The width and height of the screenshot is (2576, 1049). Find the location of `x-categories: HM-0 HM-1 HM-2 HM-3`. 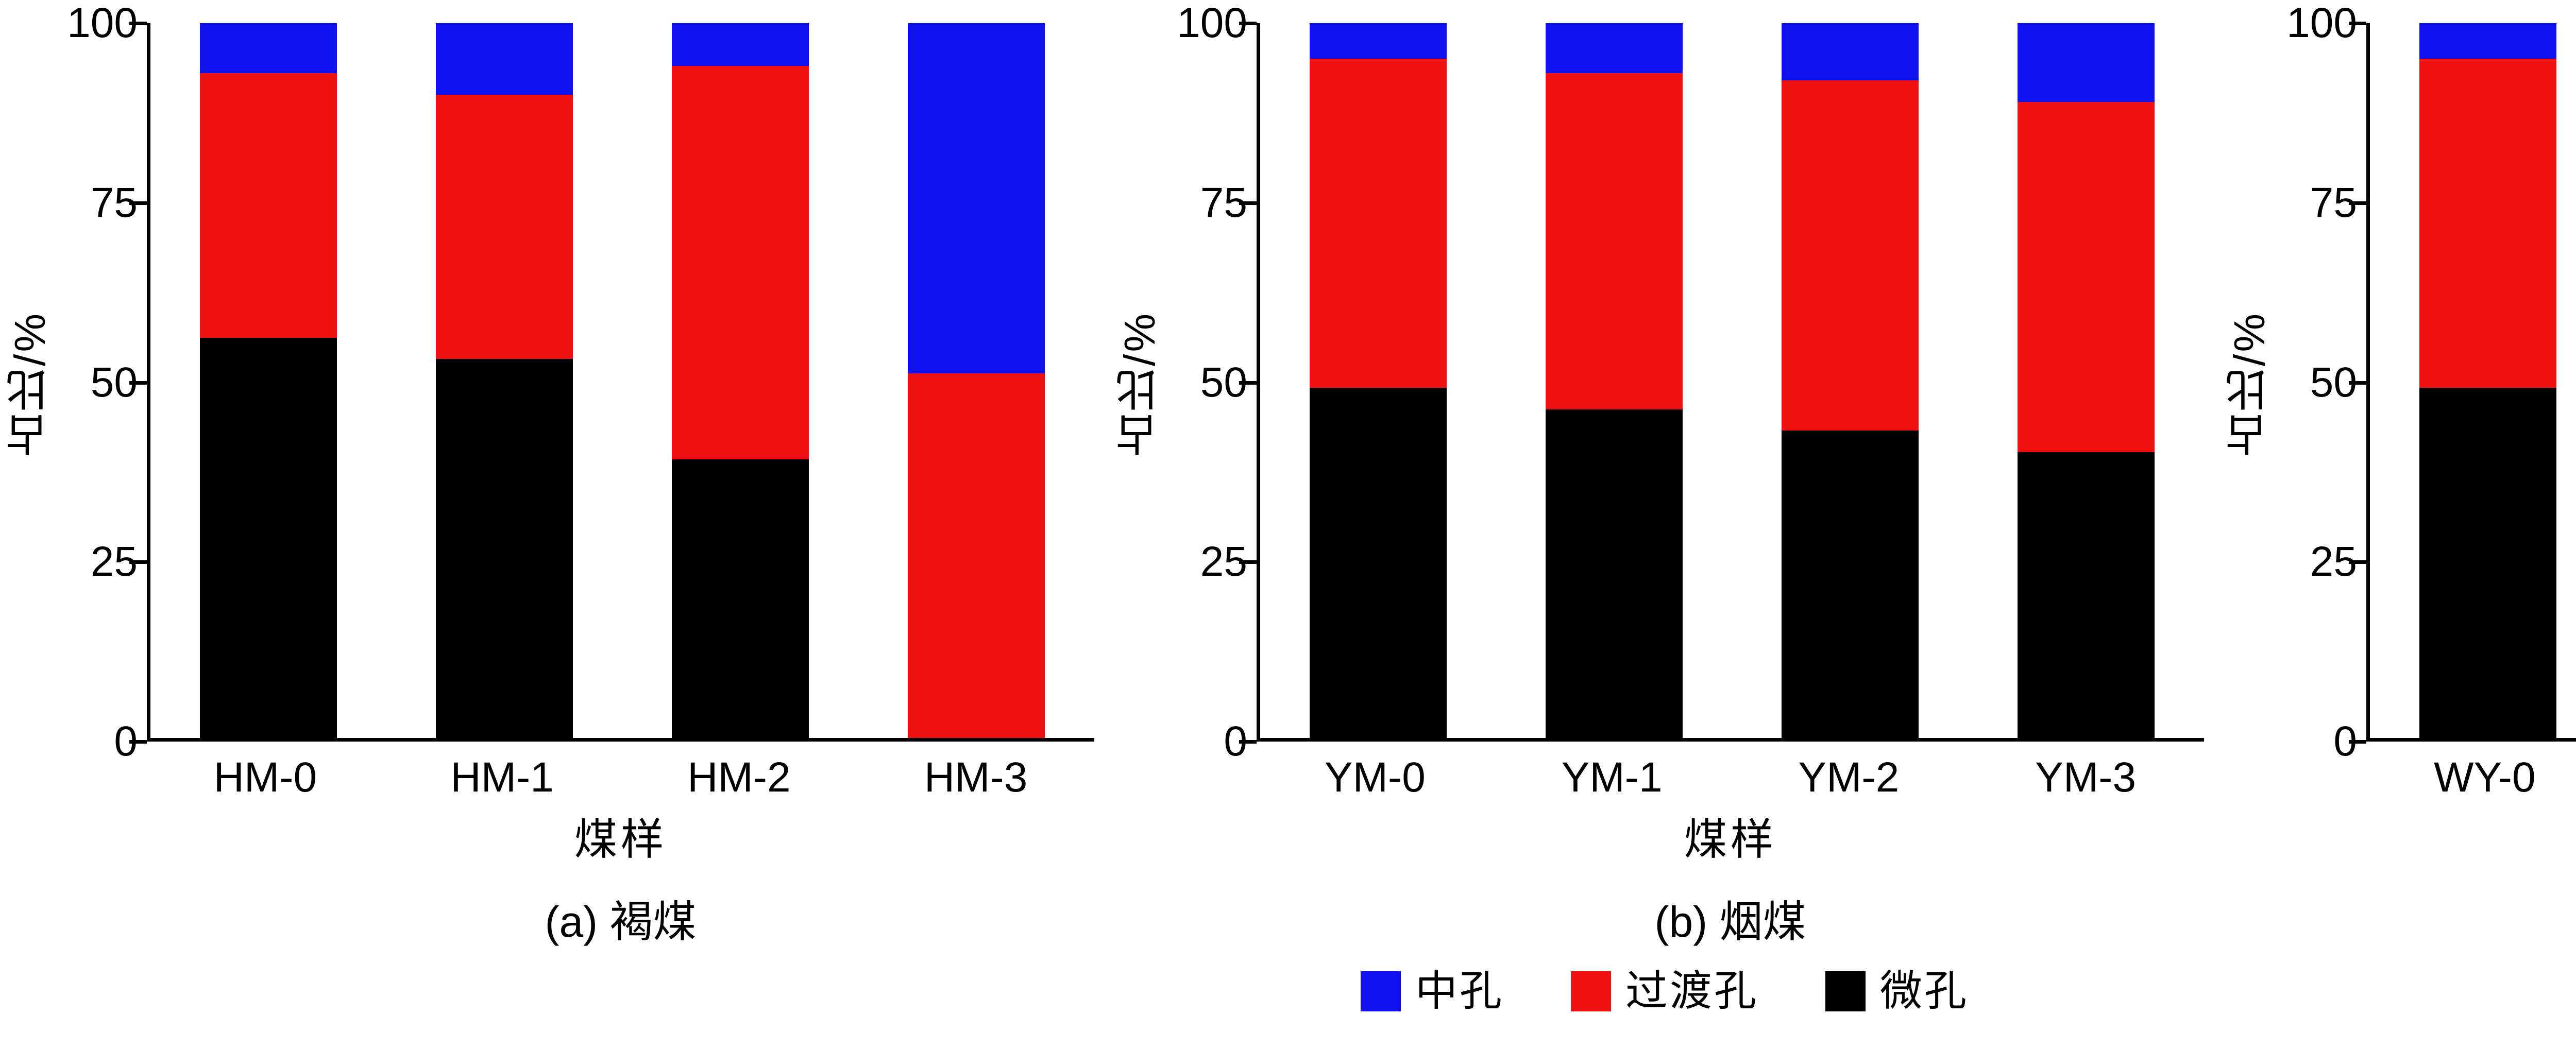

x-categories: HM-0 HM-1 HM-2 HM-3 is located at coordinates (620, 777).